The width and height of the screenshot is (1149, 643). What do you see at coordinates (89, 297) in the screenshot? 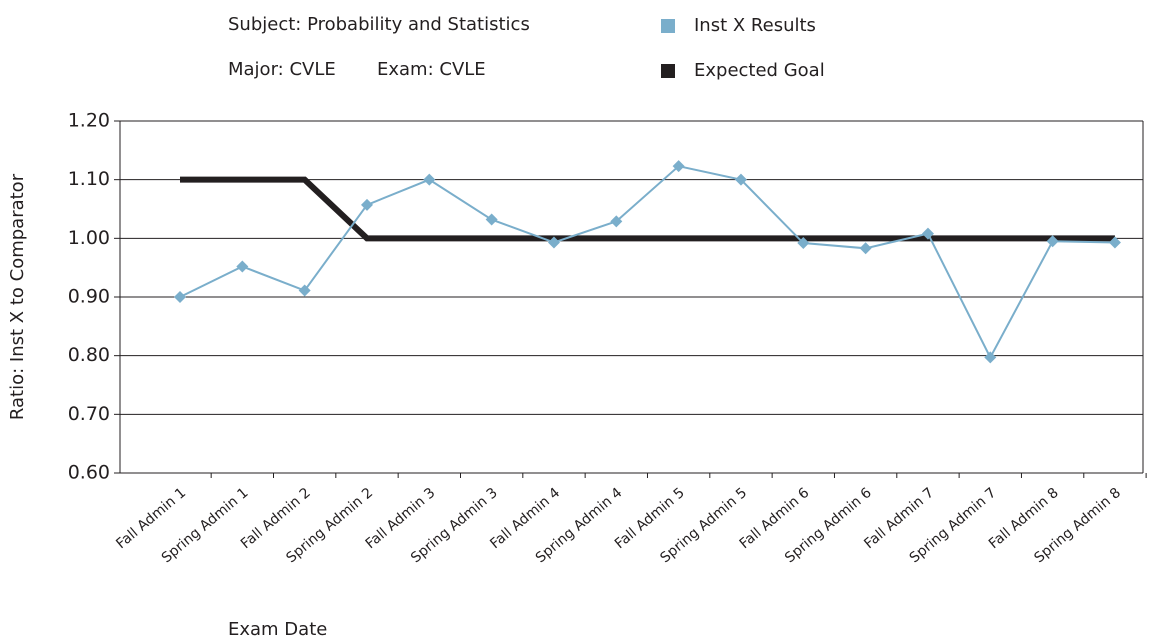
I see `y-tick-label: 0.90` at bounding box center [89, 297].